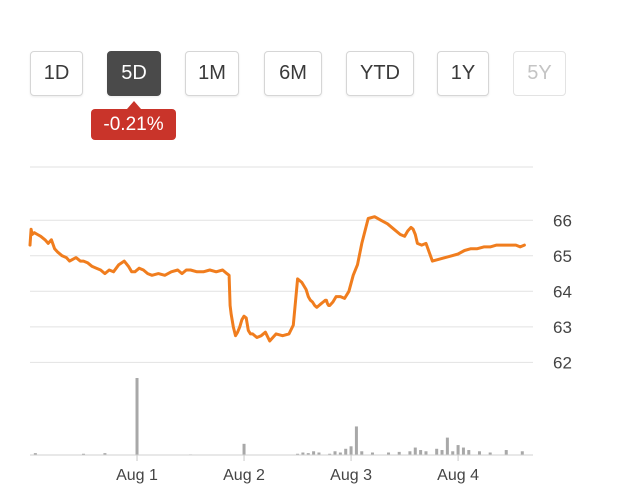  I want to click on y-tick-label: 64, so click(562, 291).